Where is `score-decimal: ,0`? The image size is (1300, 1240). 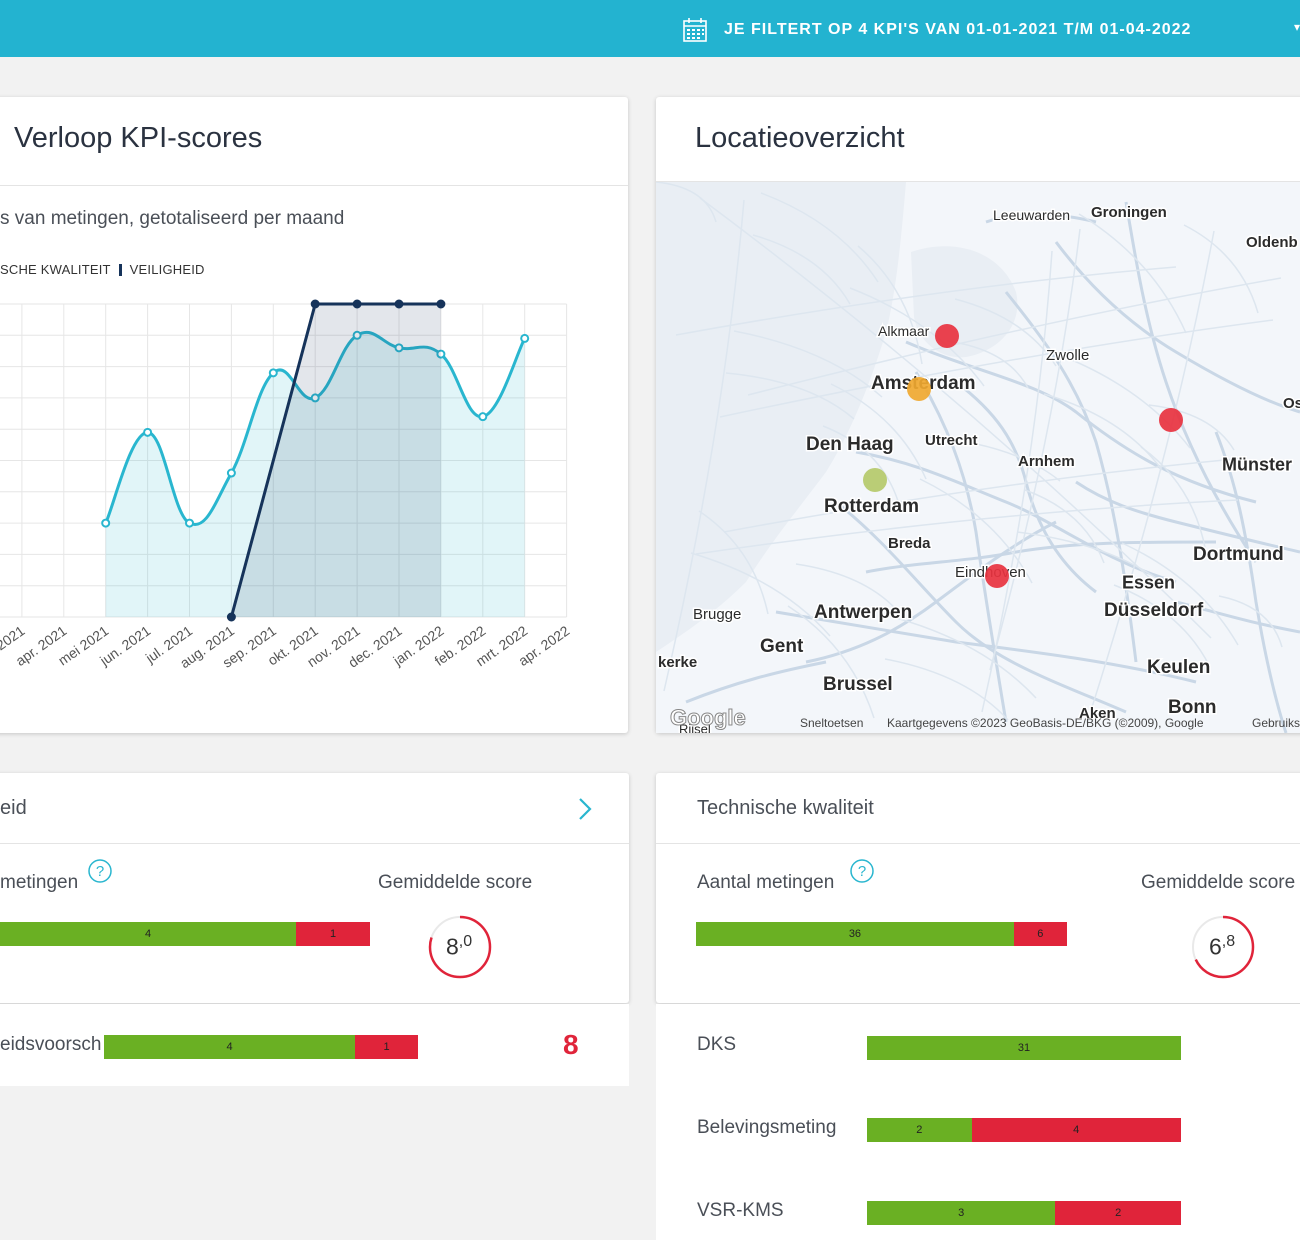 score-decimal: ,0 is located at coordinates (465, 941).